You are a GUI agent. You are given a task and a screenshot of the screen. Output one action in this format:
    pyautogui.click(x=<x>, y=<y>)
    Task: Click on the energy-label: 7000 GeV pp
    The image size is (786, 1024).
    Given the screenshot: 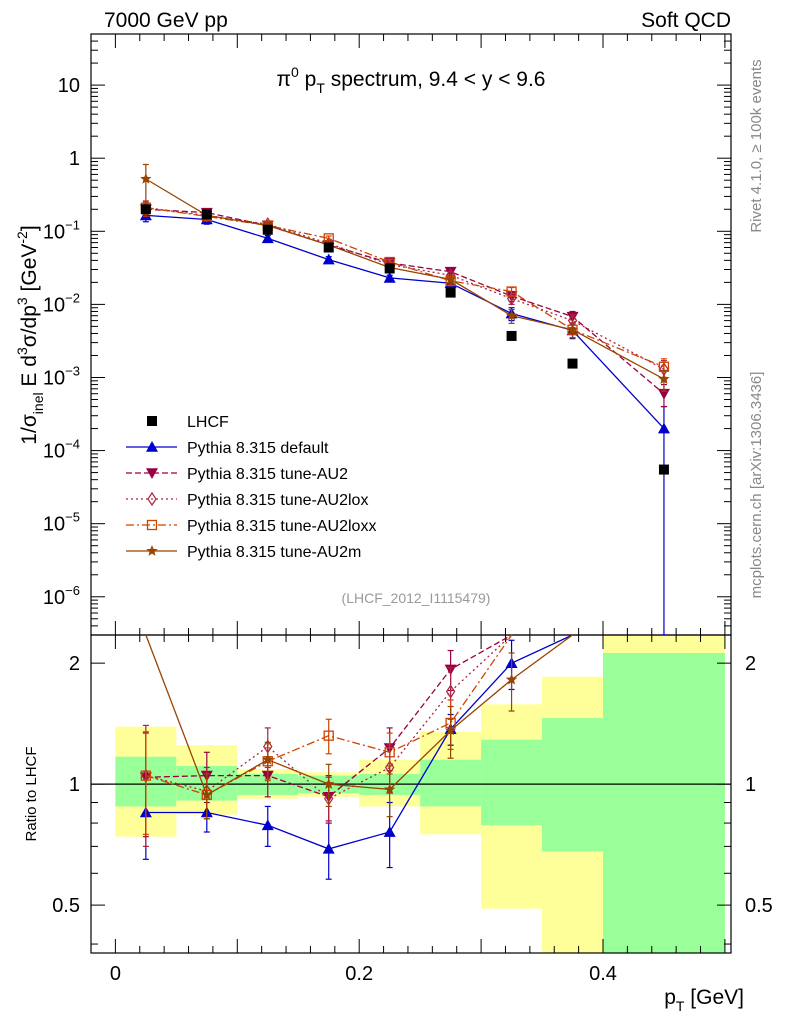 What is the action you would take?
    pyautogui.click(x=166, y=20)
    